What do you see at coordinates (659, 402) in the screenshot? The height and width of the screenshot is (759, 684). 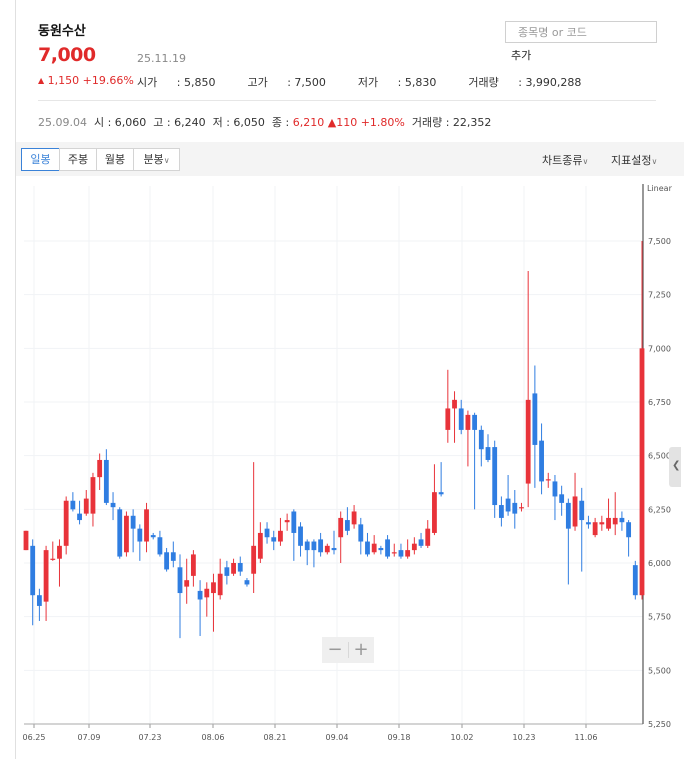 I see `y-tick-label: 6,750` at bounding box center [659, 402].